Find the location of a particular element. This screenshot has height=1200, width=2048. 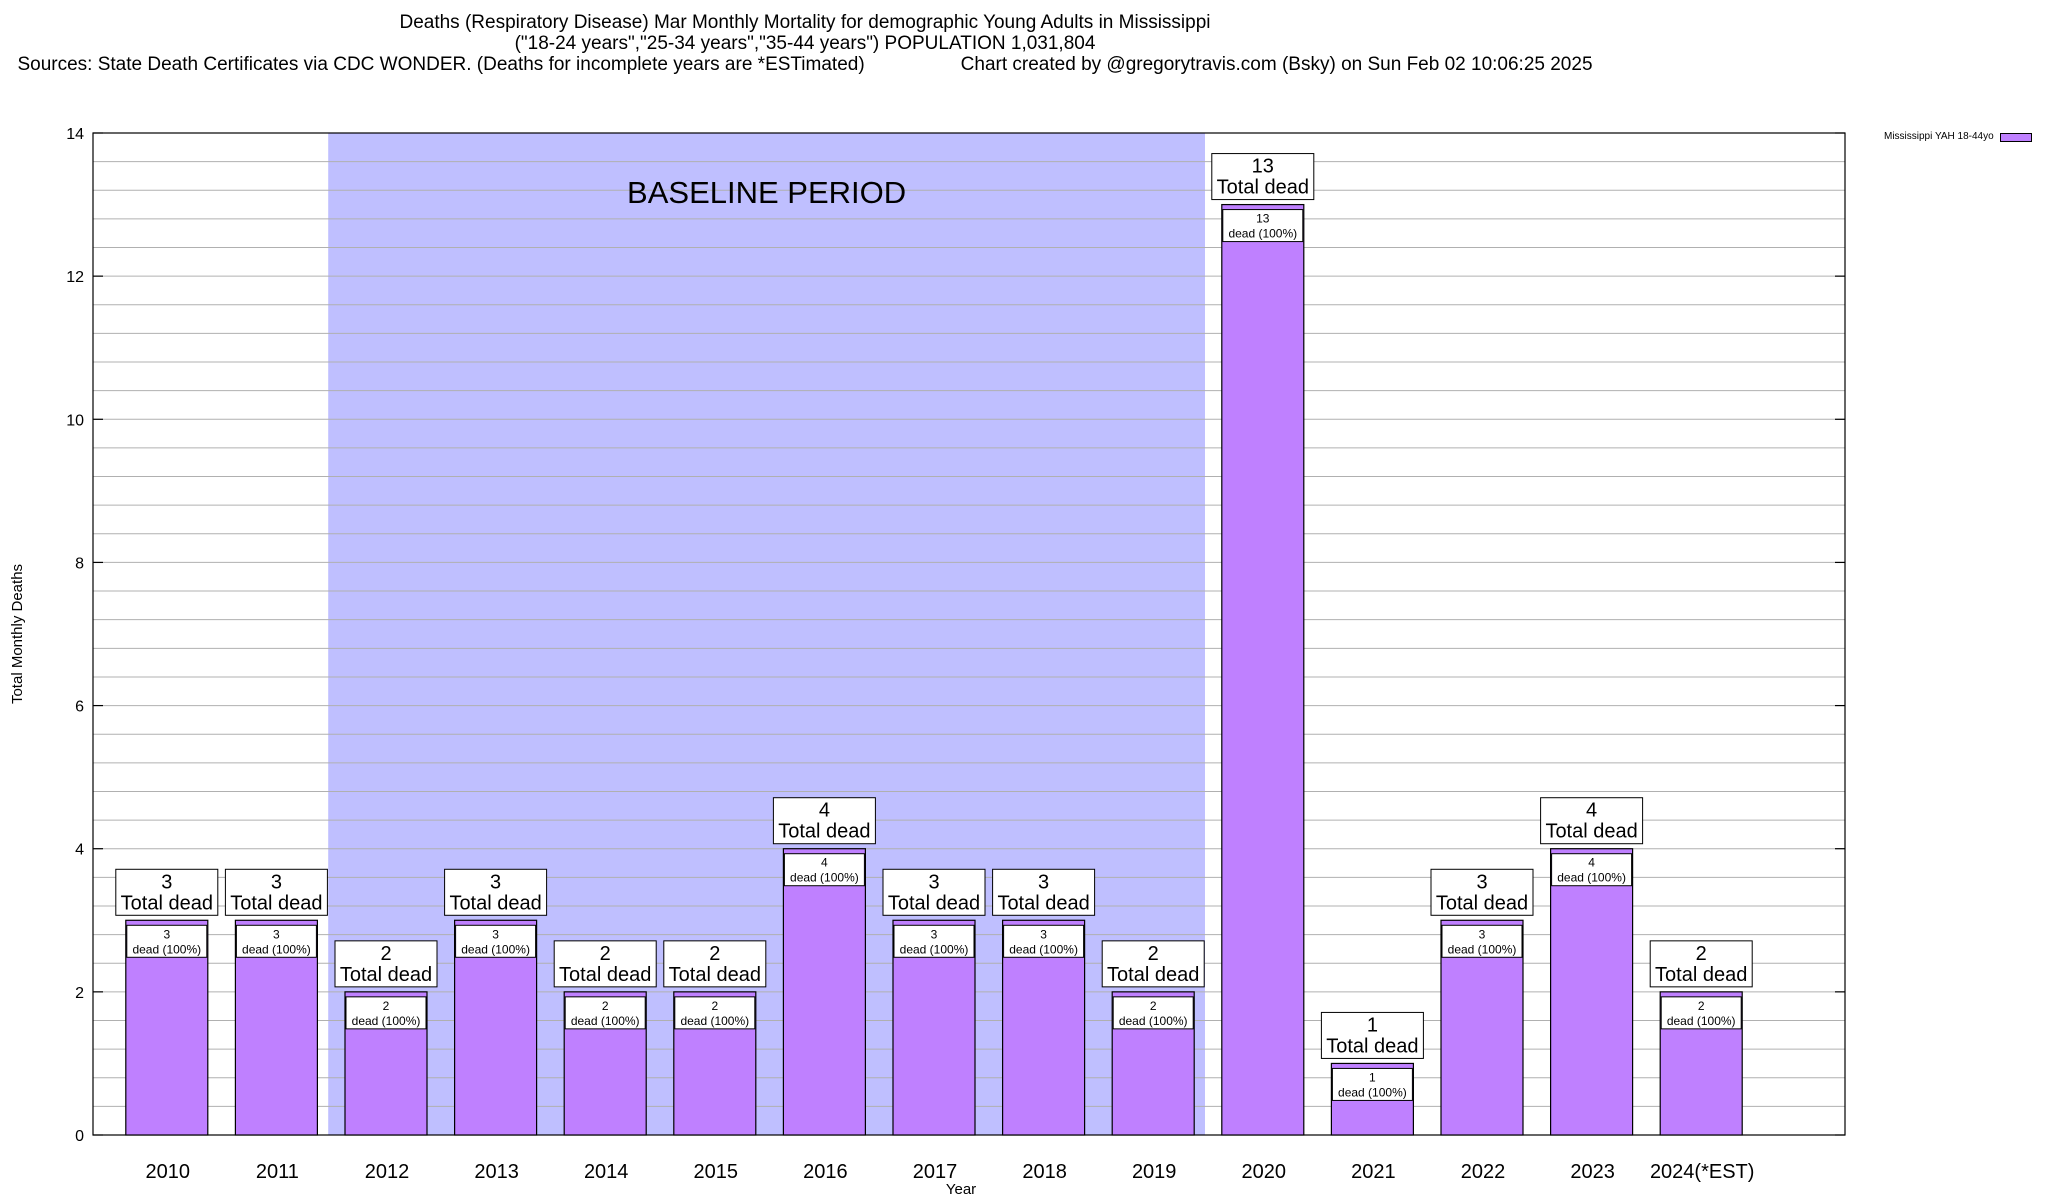

y-tick-label: 4 is located at coordinates (79, 850).